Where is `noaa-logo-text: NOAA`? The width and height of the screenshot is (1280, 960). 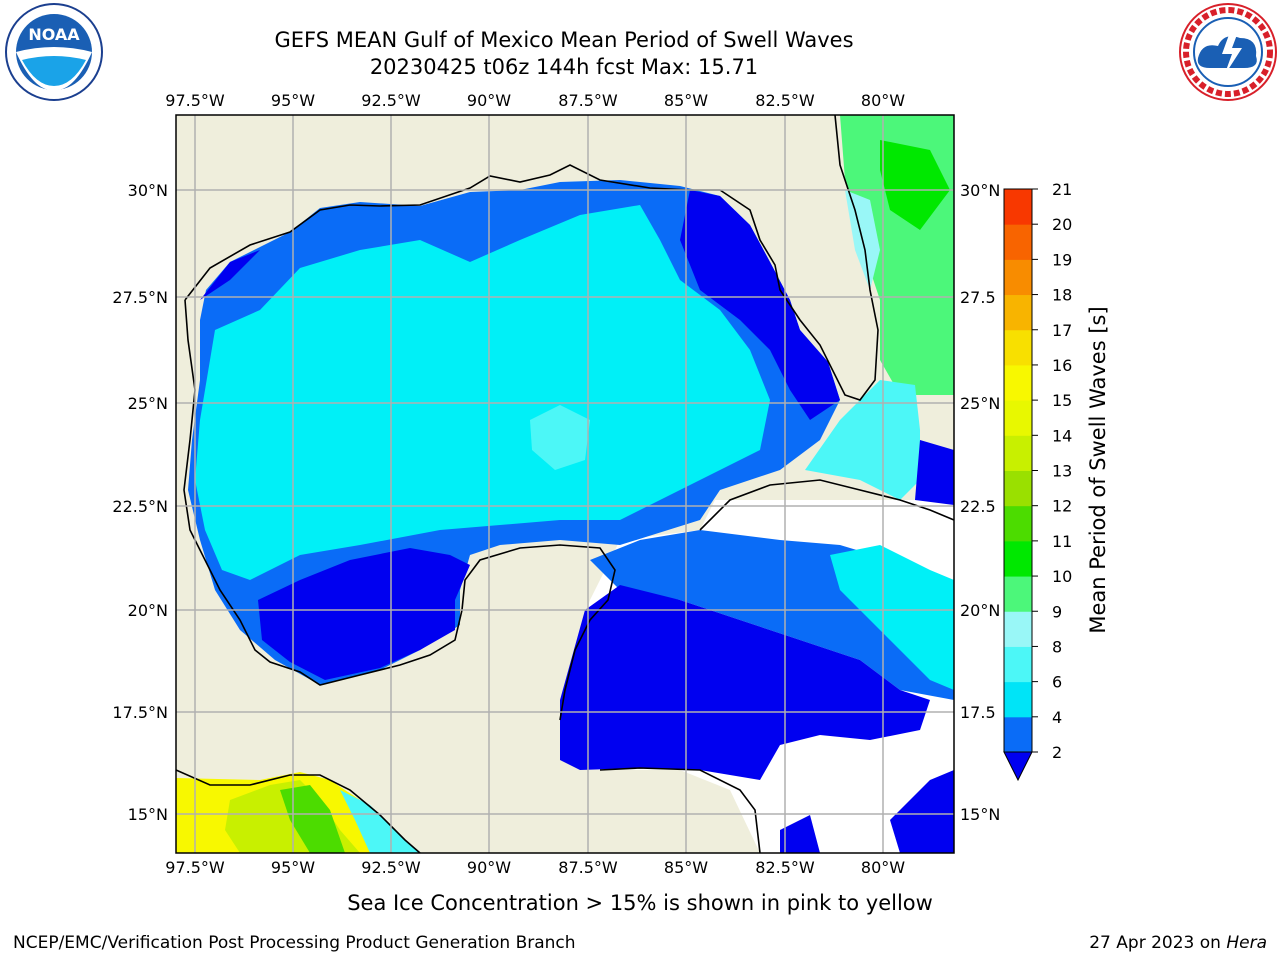 noaa-logo-text: NOAA is located at coordinates (54, 34).